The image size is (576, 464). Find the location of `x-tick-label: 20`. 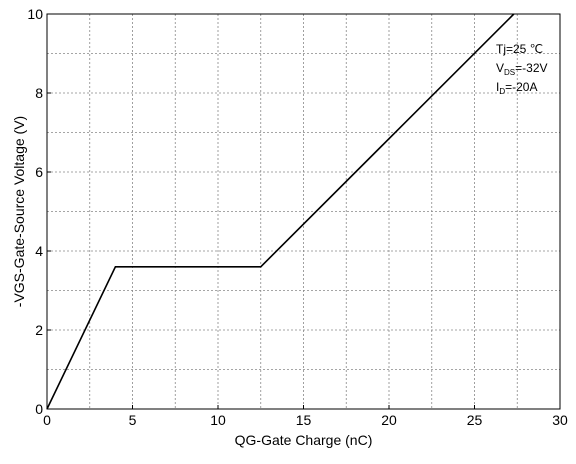

x-tick-label: 20 is located at coordinates (389, 420).